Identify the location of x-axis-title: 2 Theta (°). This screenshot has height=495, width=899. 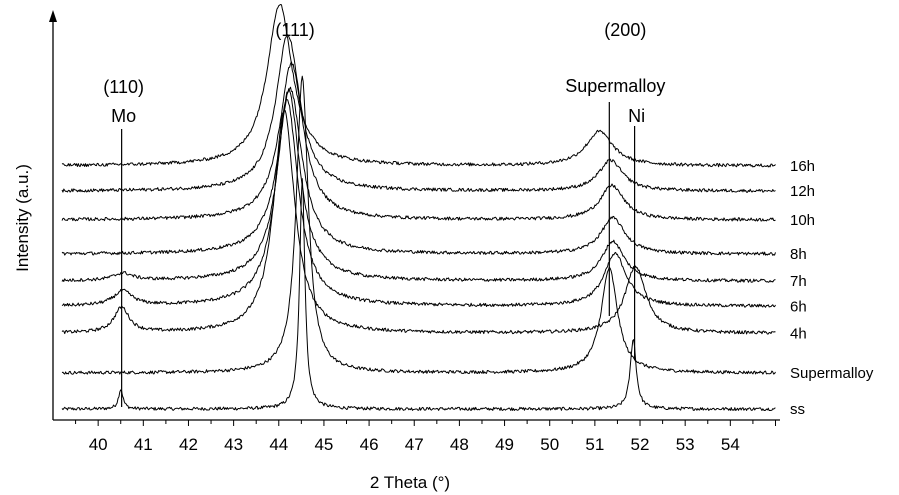
(410, 482).